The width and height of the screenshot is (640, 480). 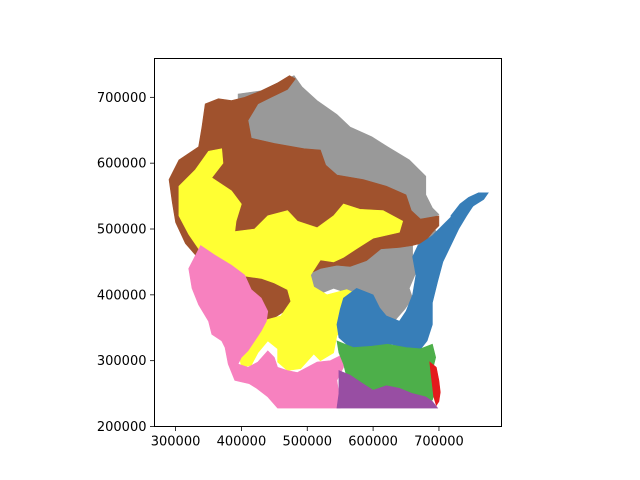 I want to click on y-tick-label: 700000, so click(x=122, y=98).